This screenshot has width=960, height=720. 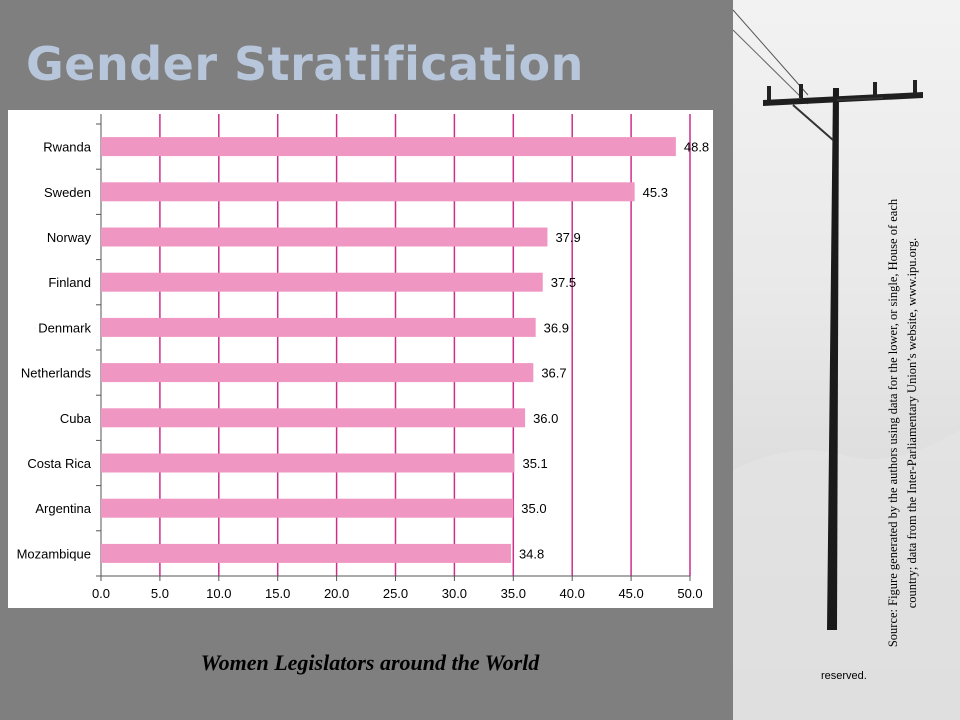 What do you see at coordinates (533, 508) in the screenshot?
I see `data-label: 35.0` at bounding box center [533, 508].